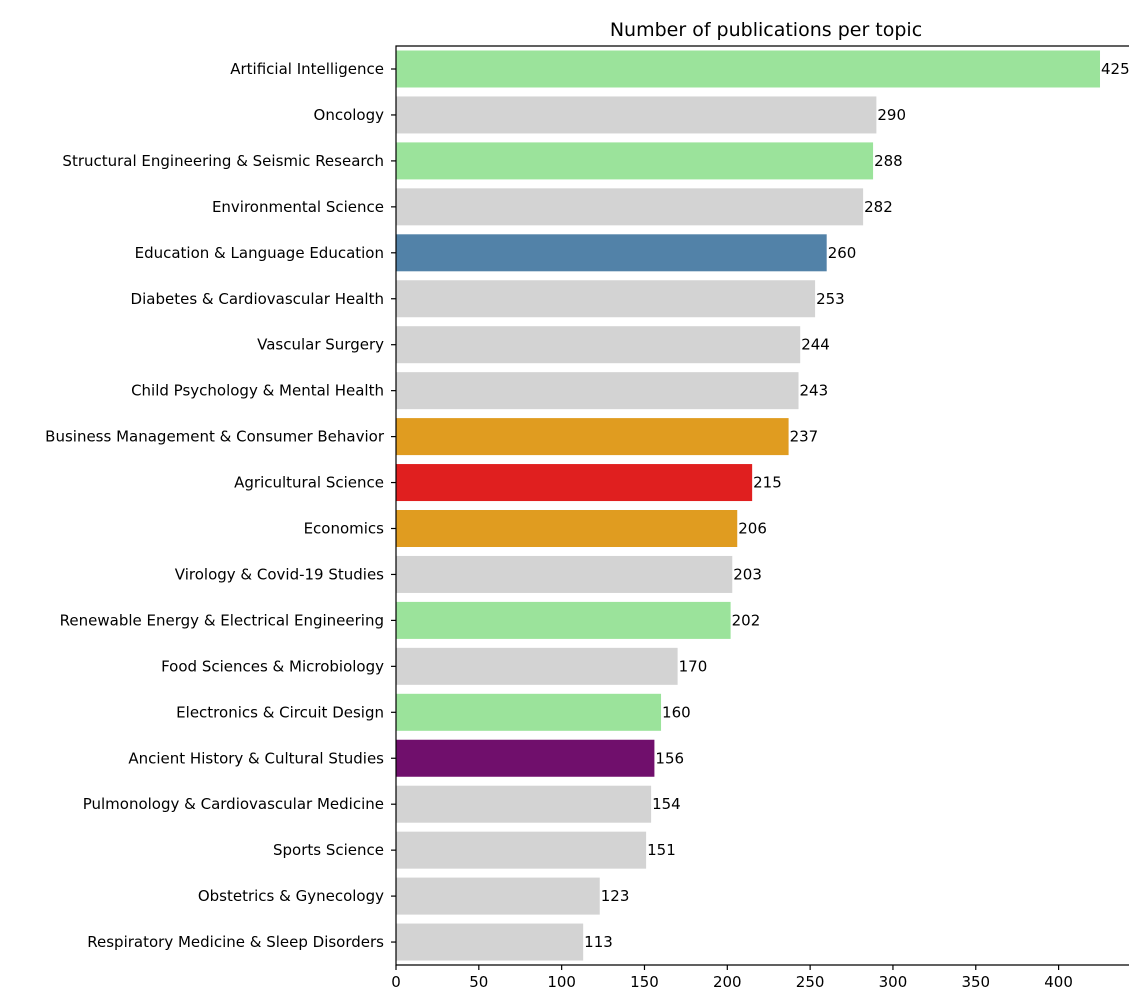  Describe the element at coordinates (524, 804) in the screenshot. I see `bar-pulmonology-and-cardiovascular-medicine` at that location.